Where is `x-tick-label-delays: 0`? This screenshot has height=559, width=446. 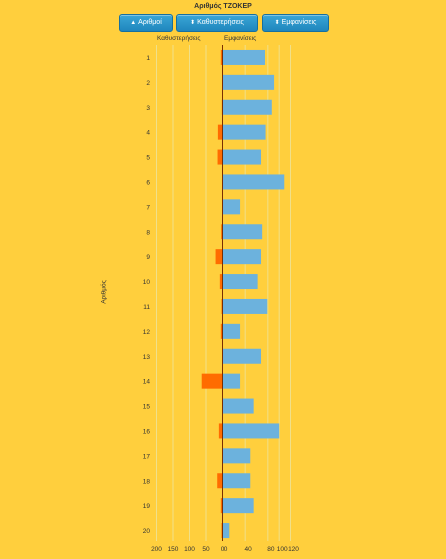 x-tick-label-delays: 0 is located at coordinates (223, 549).